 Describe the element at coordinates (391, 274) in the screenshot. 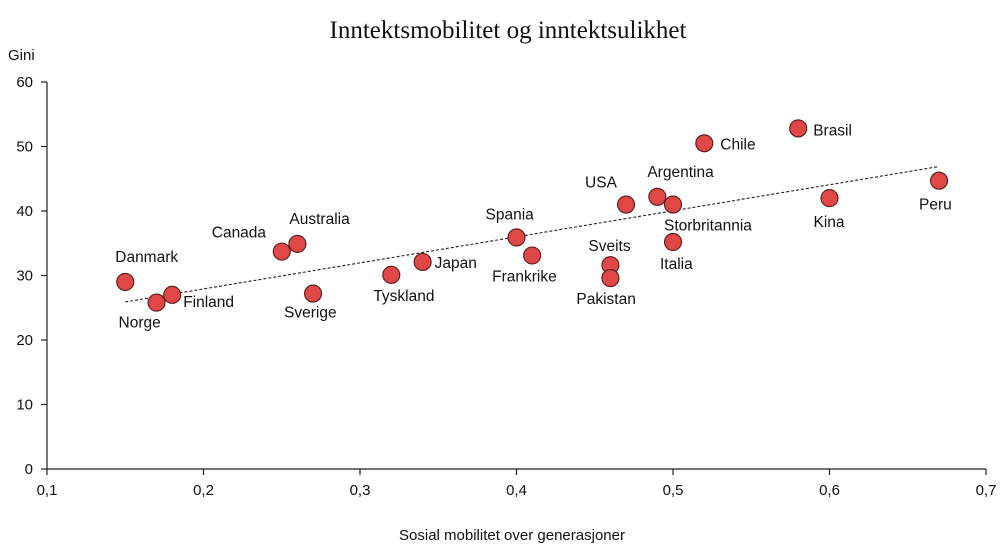

I see `point-tyskland` at that location.